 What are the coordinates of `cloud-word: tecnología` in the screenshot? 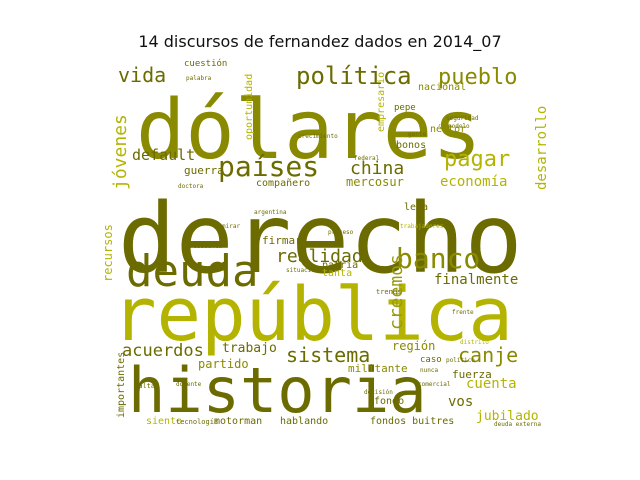 It's located at (197, 422).